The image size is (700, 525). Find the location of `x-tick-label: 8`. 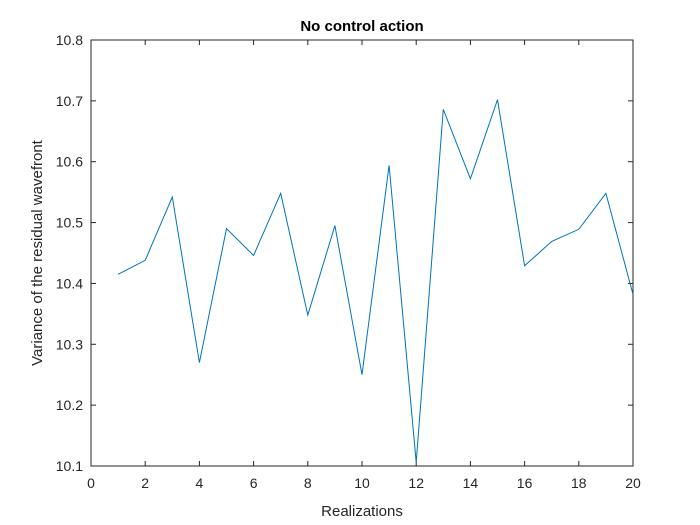

x-tick-label: 8 is located at coordinates (308, 483).